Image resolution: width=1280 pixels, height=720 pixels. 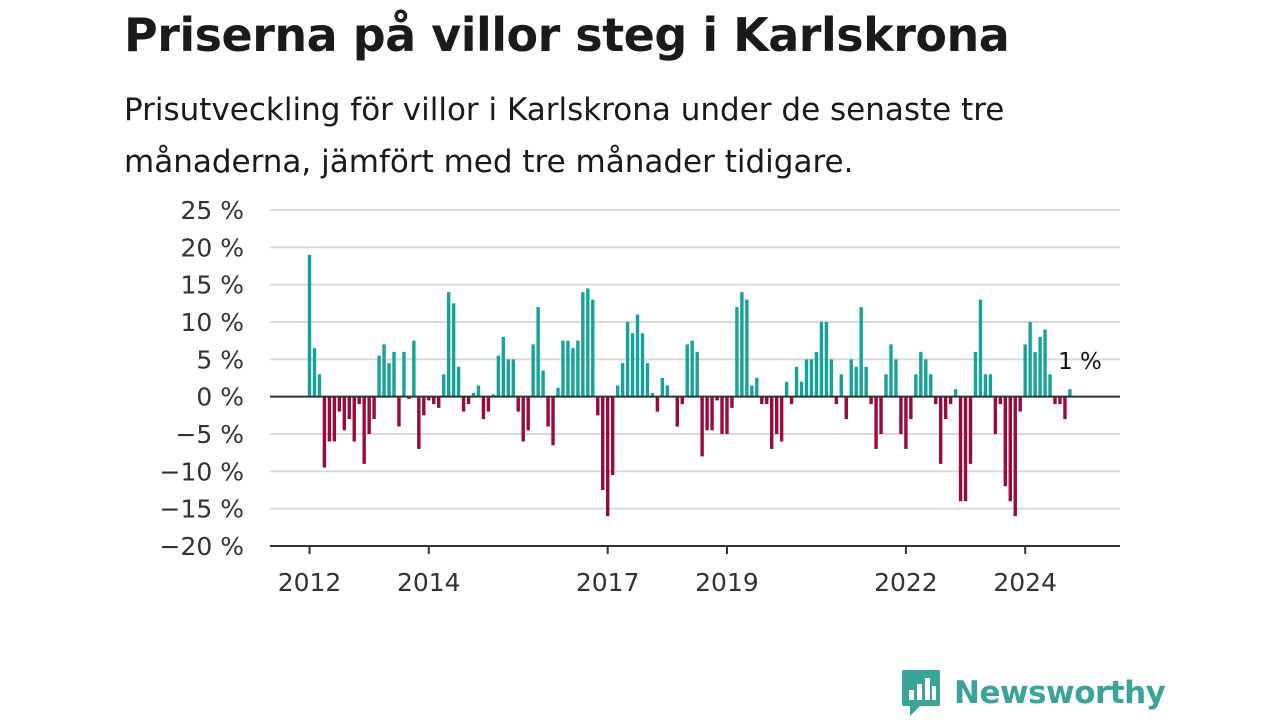 I want to click on y-tick-label: −15 %, so click(x=202, y=509).